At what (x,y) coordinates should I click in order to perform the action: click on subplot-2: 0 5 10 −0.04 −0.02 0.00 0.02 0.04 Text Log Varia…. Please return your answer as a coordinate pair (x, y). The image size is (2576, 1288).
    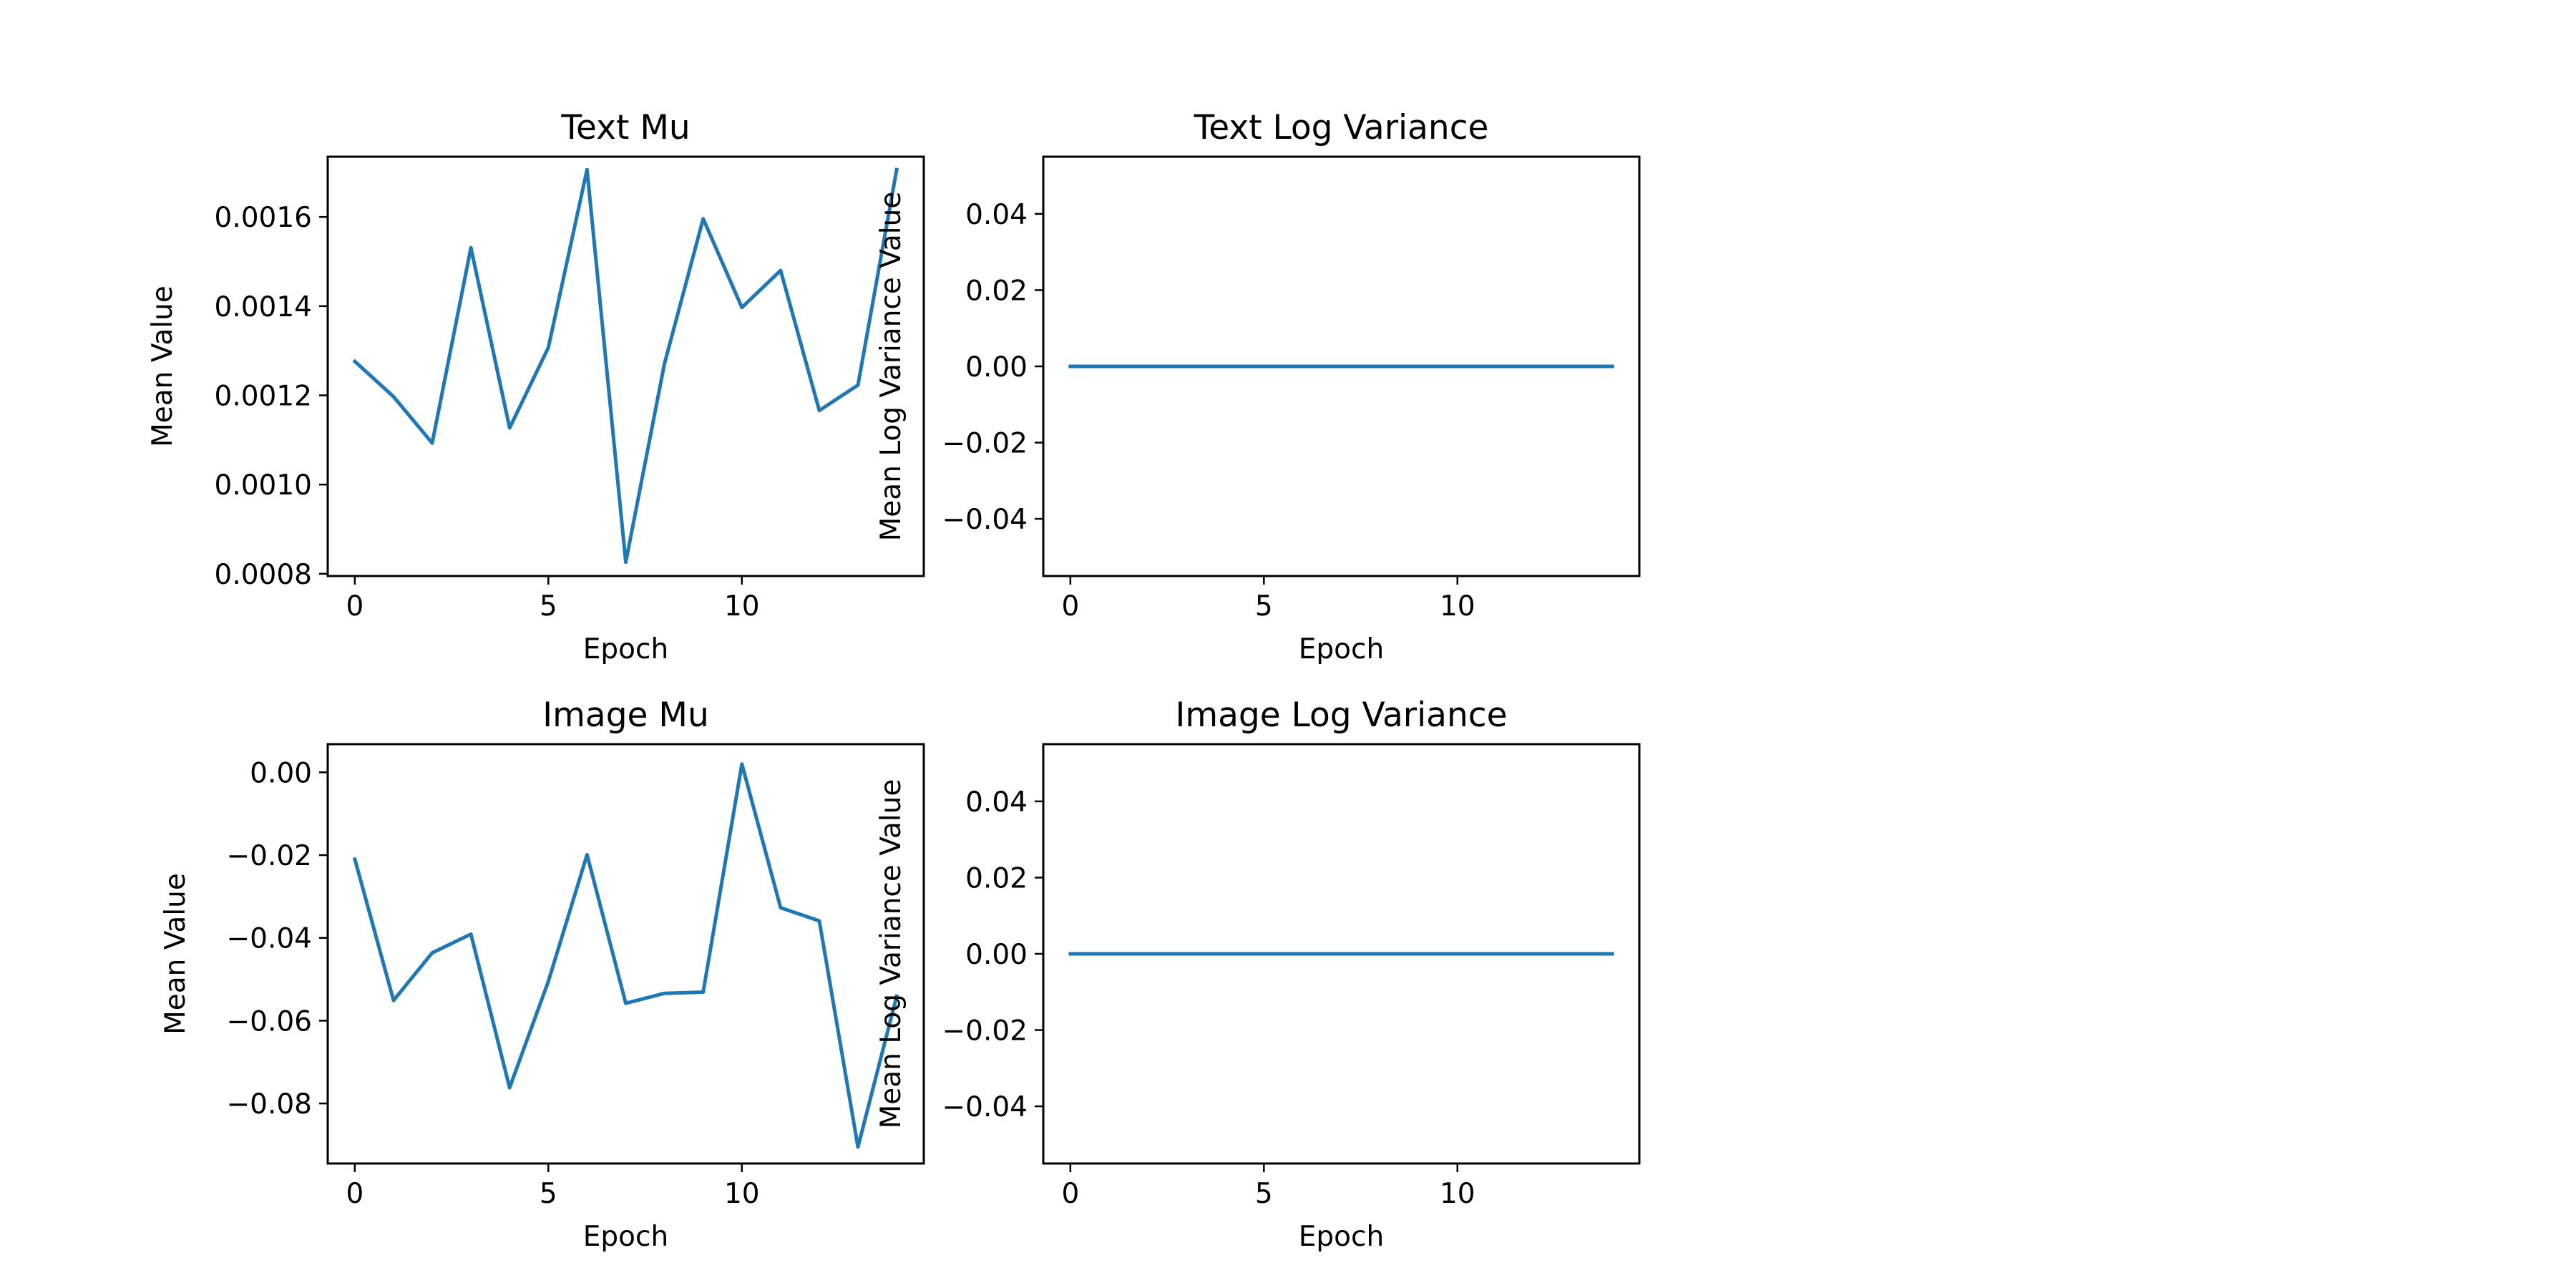
    Looking at the image, I should click on (1258, 386).